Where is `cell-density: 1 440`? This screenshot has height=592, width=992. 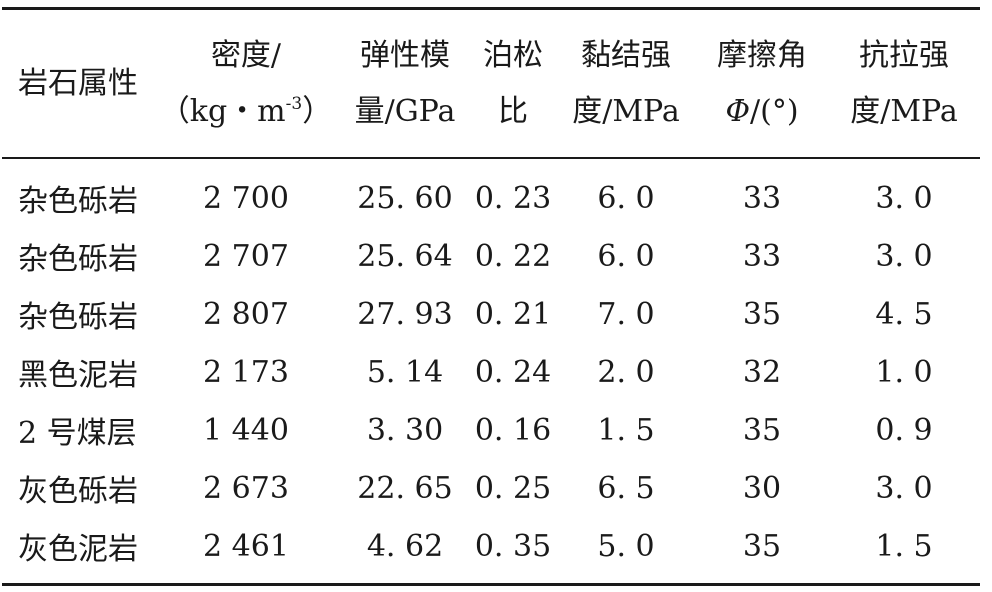 cell-density: 1 440 is located at coordinates (246, 430).